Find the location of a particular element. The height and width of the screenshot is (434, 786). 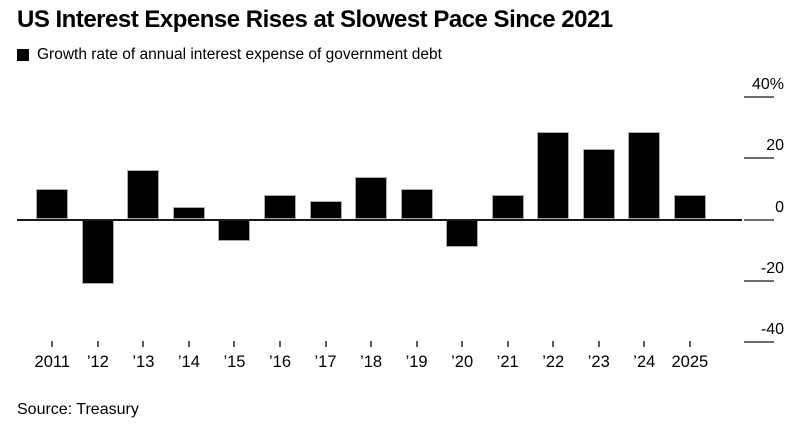

x-axis-label: ’17 is located at coordinates (325, 362).